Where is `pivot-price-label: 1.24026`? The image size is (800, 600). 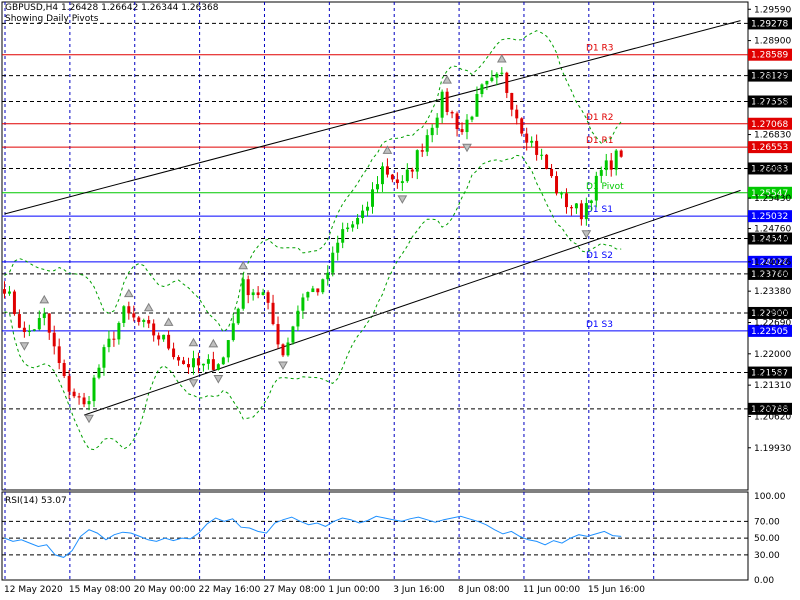
pivot-price-label: 1.24026 is located at coordinates (769, 263).